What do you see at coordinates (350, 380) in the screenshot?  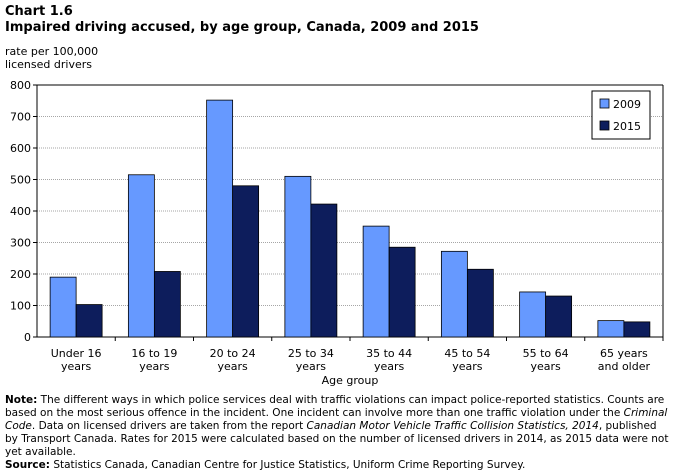 I see `x-axis-title: Age group` at bounding box center [350, 380].